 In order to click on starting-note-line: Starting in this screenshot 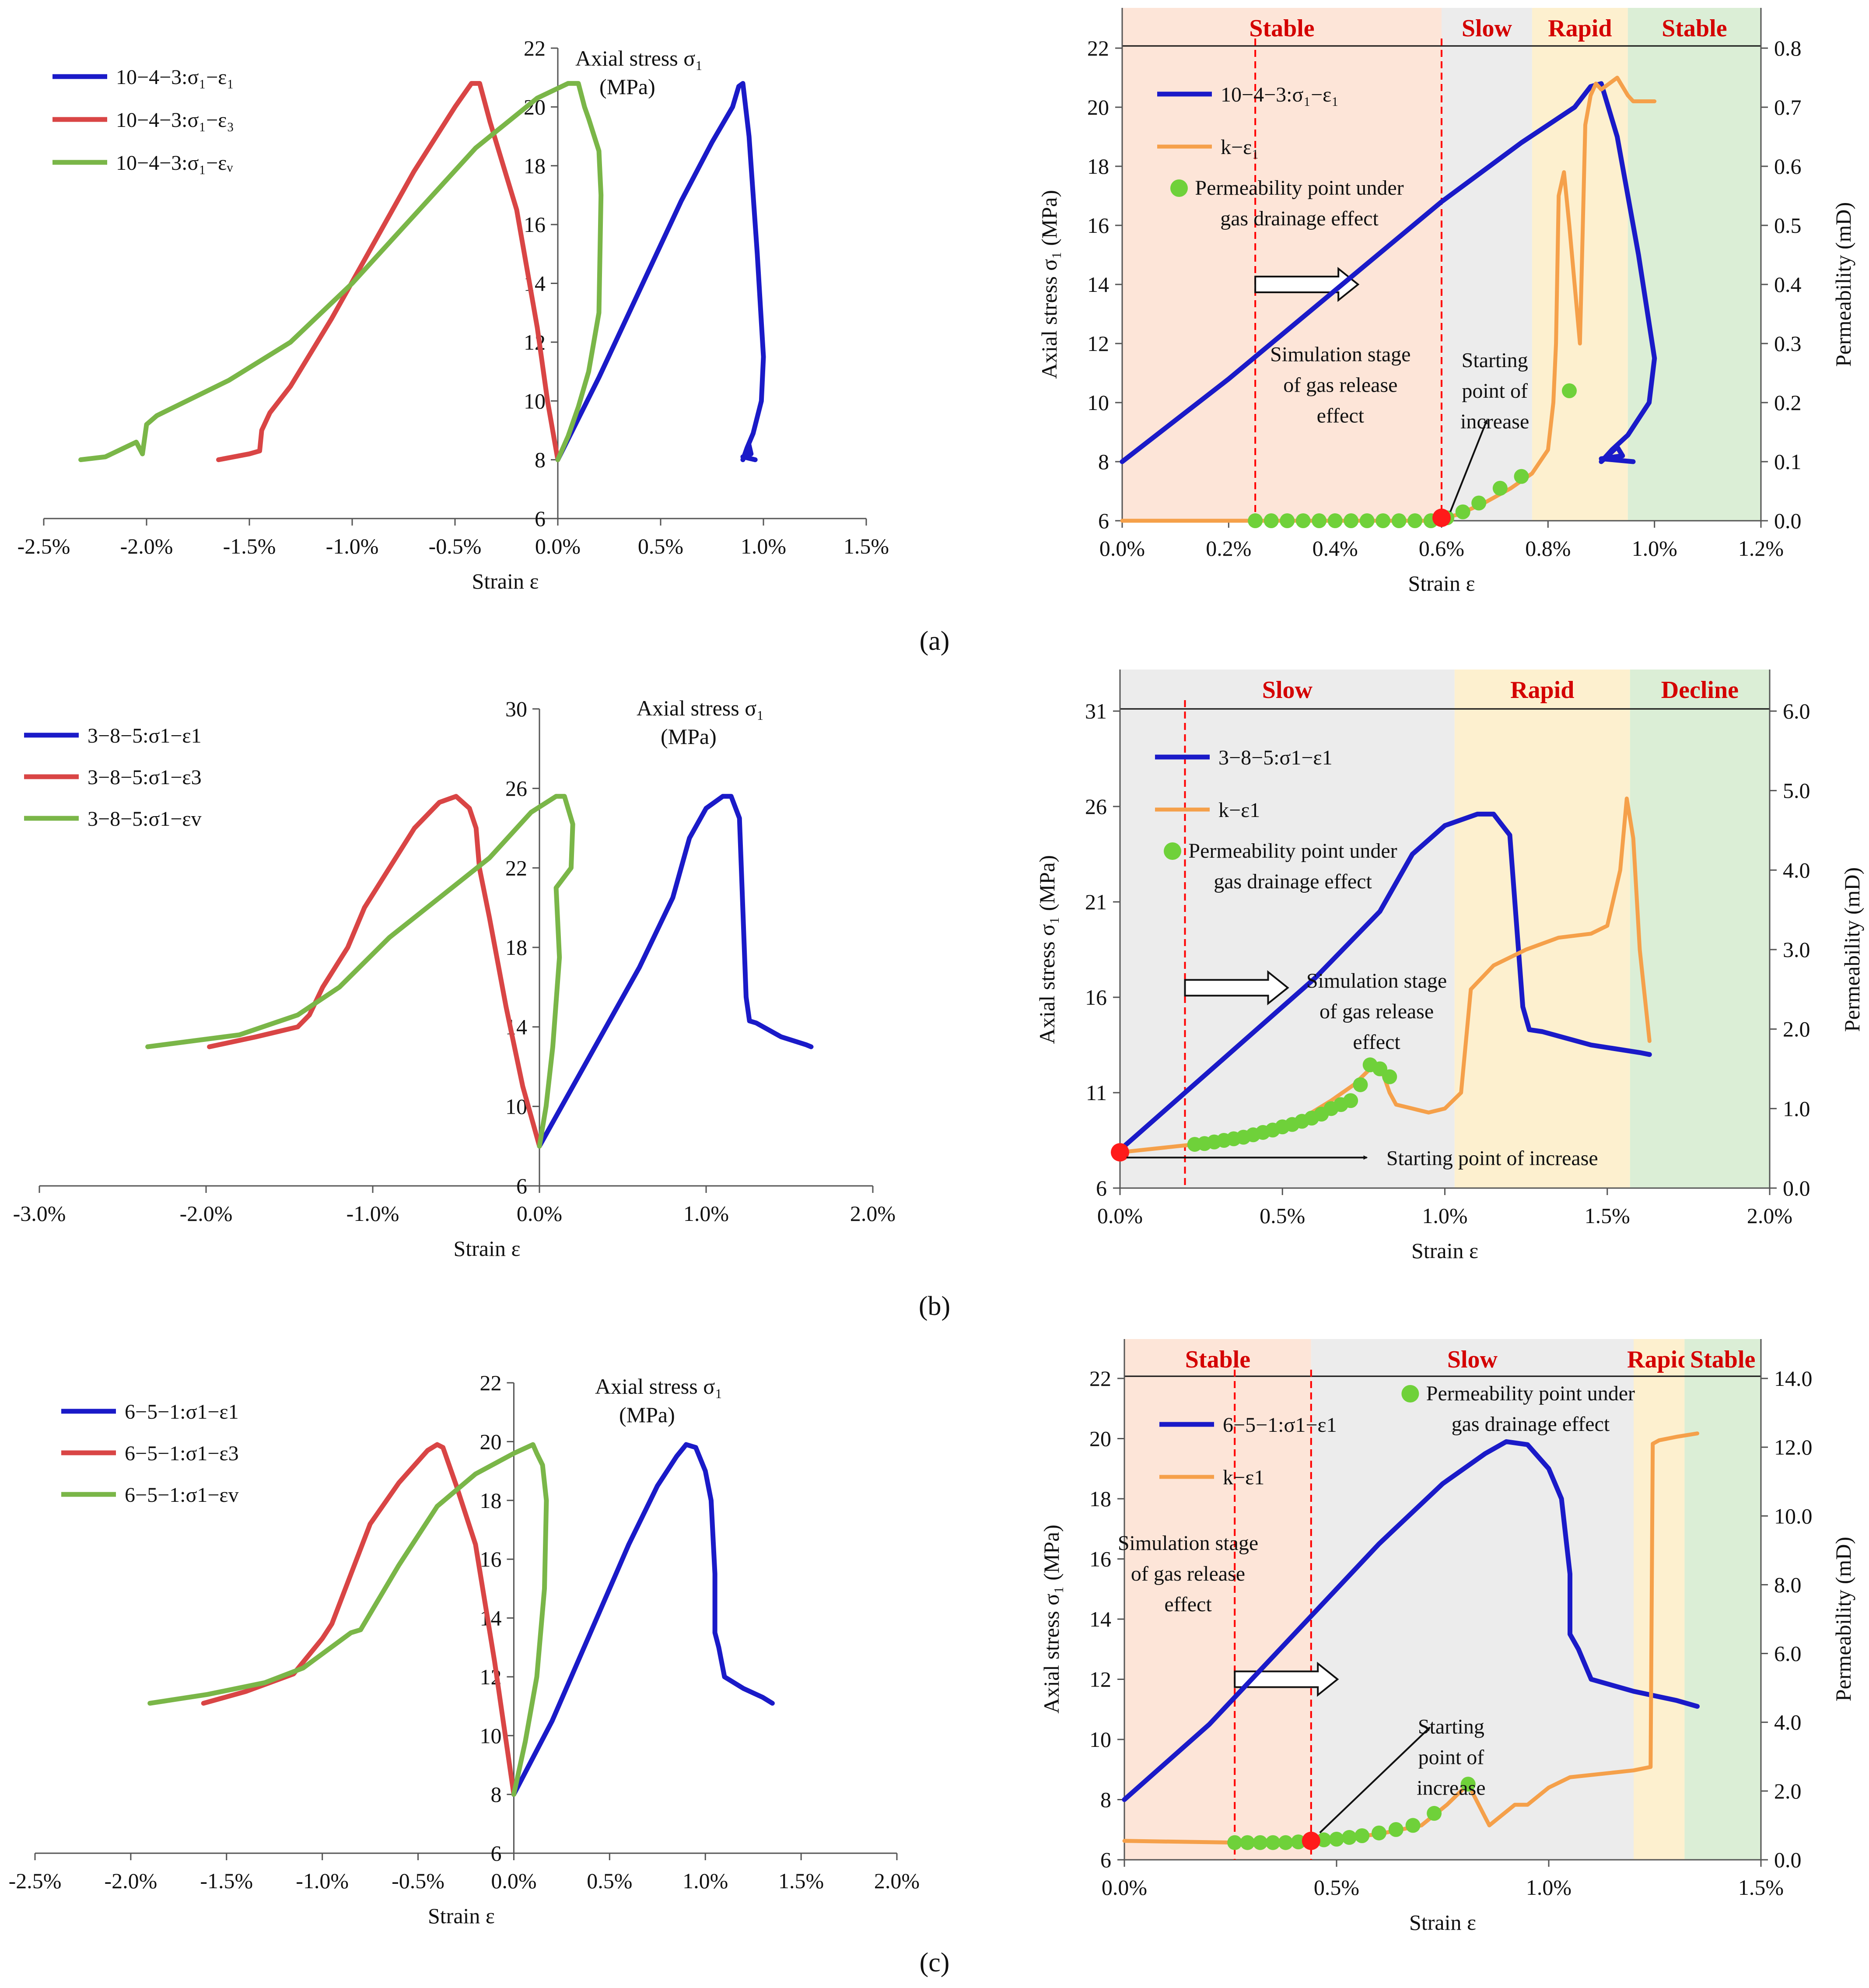, I will do `click(1495, 360)`.